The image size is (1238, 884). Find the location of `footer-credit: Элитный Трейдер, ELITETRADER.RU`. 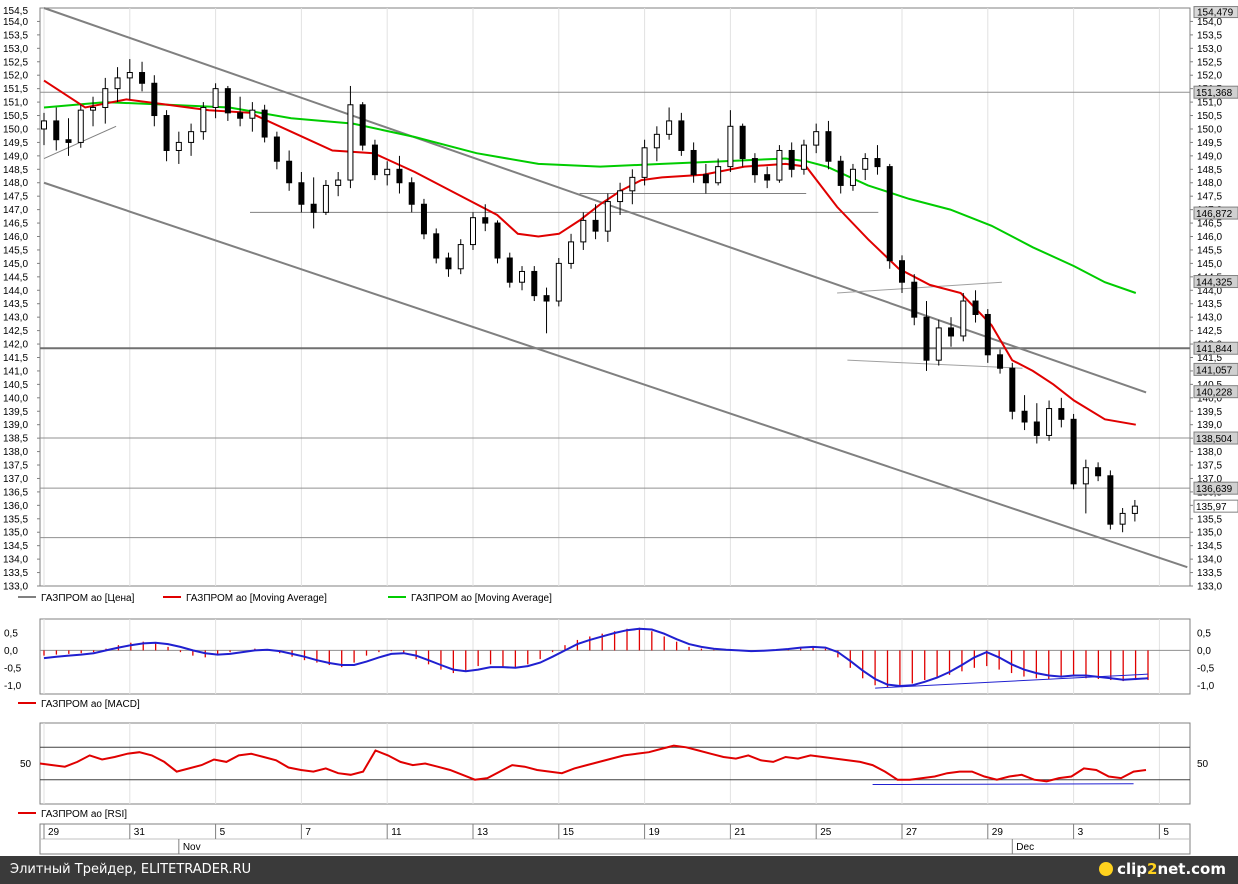

footer-credit: Элитный Трейдер, ELITETRADER.RU is located at coordinates (131, 869).